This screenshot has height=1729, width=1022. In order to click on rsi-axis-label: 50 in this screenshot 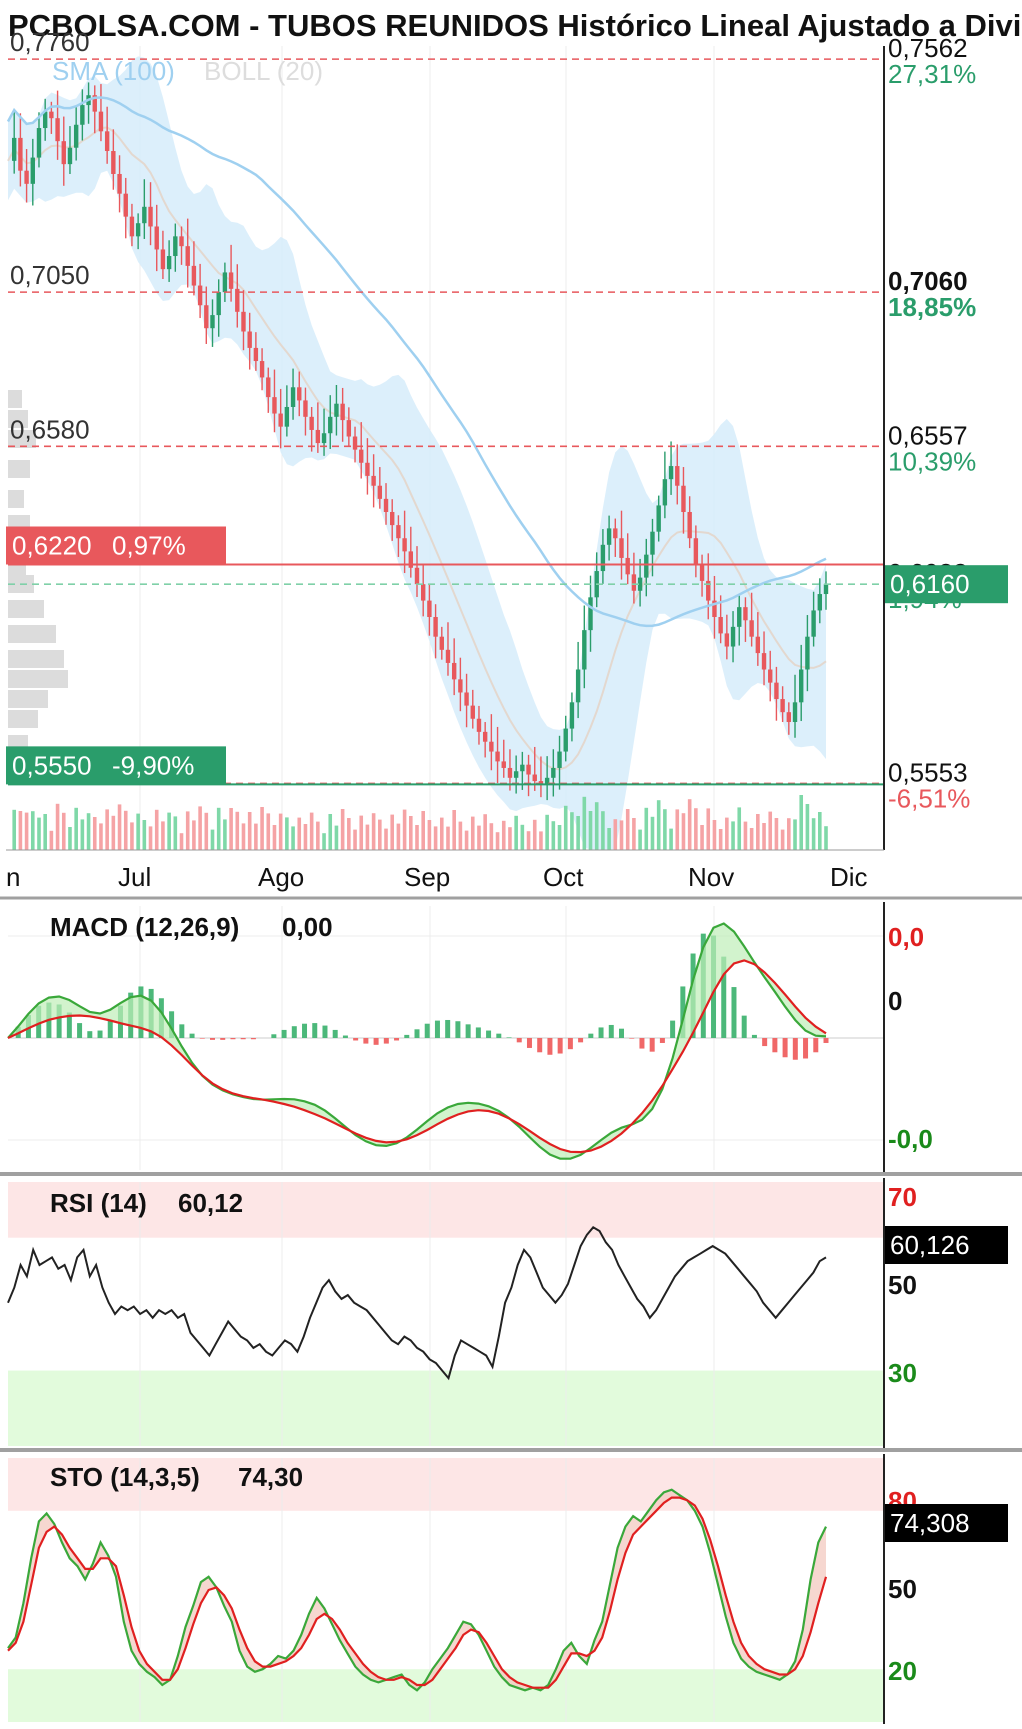, I will do `click(902, 1285)`.